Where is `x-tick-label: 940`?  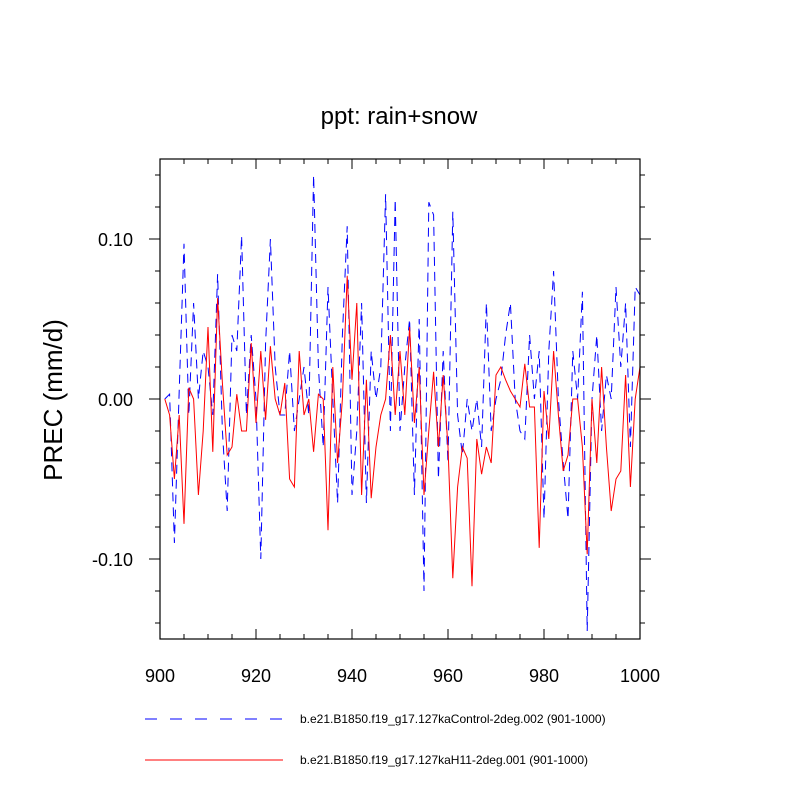
x-tick-label: 940 is located at coordinates (352, 676).